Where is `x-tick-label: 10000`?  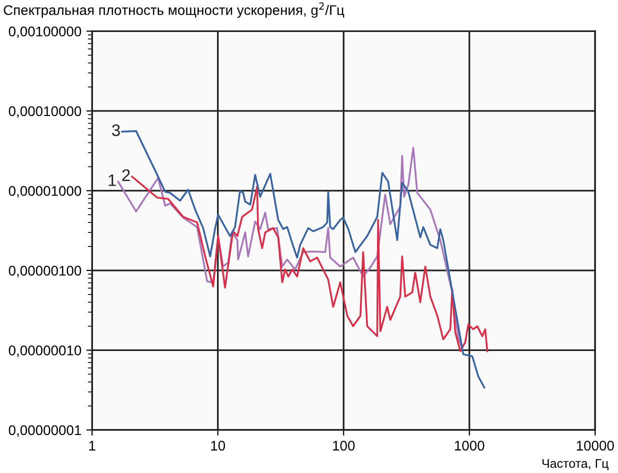 x-tick-label: 10000 is located at coordinates (595, 445).